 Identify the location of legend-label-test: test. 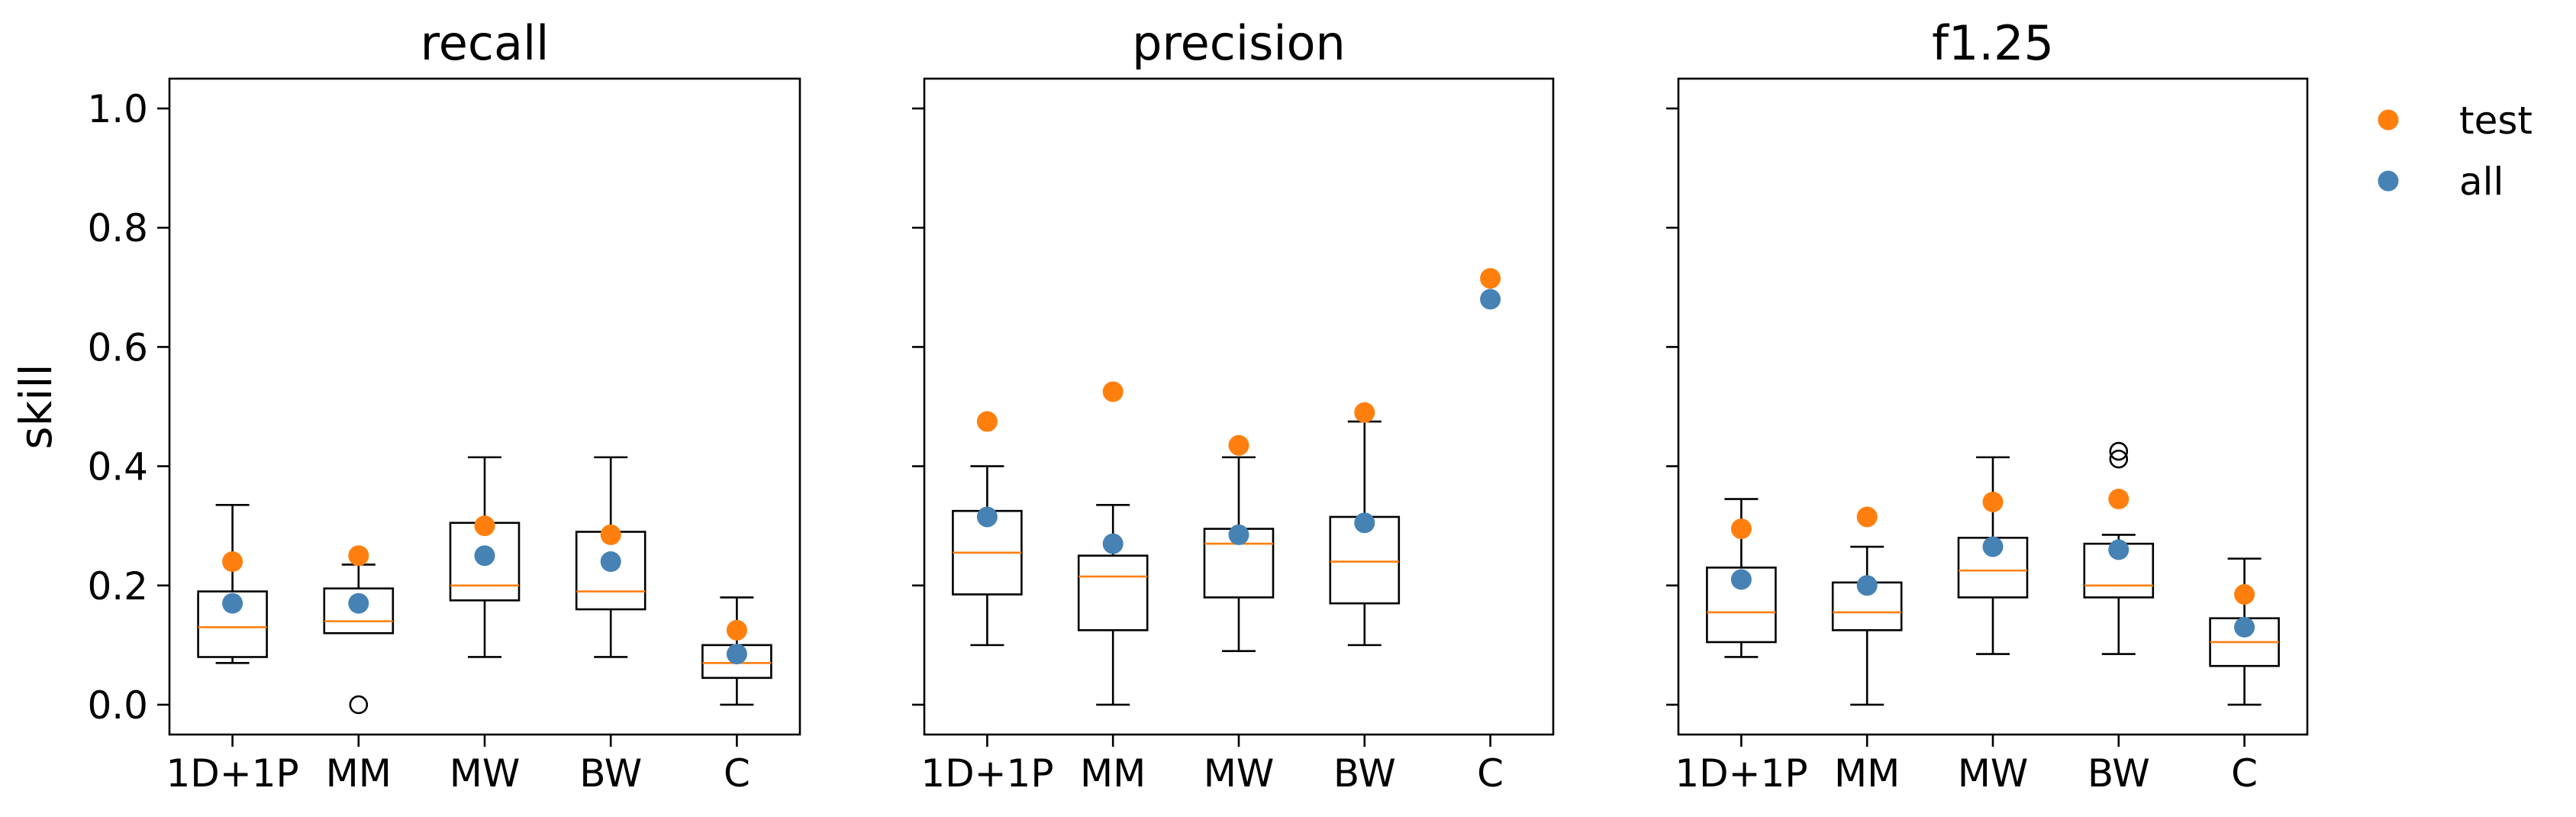
(2495, 121).